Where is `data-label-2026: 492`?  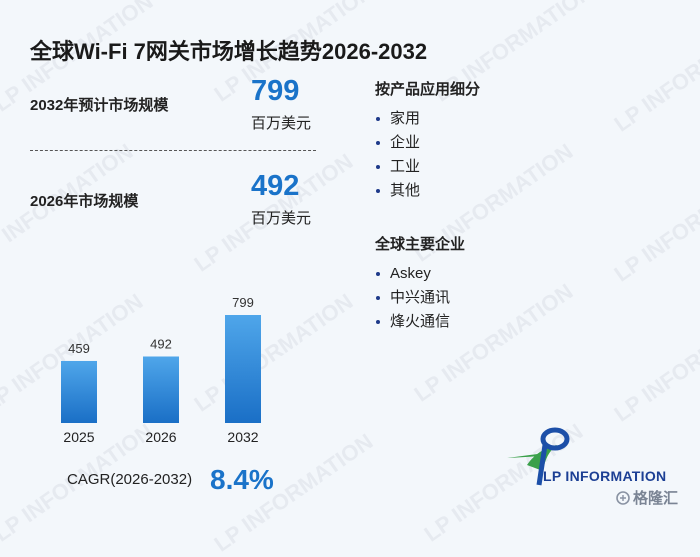 data-label-2026: 492 is located at coordinates (161, 343).